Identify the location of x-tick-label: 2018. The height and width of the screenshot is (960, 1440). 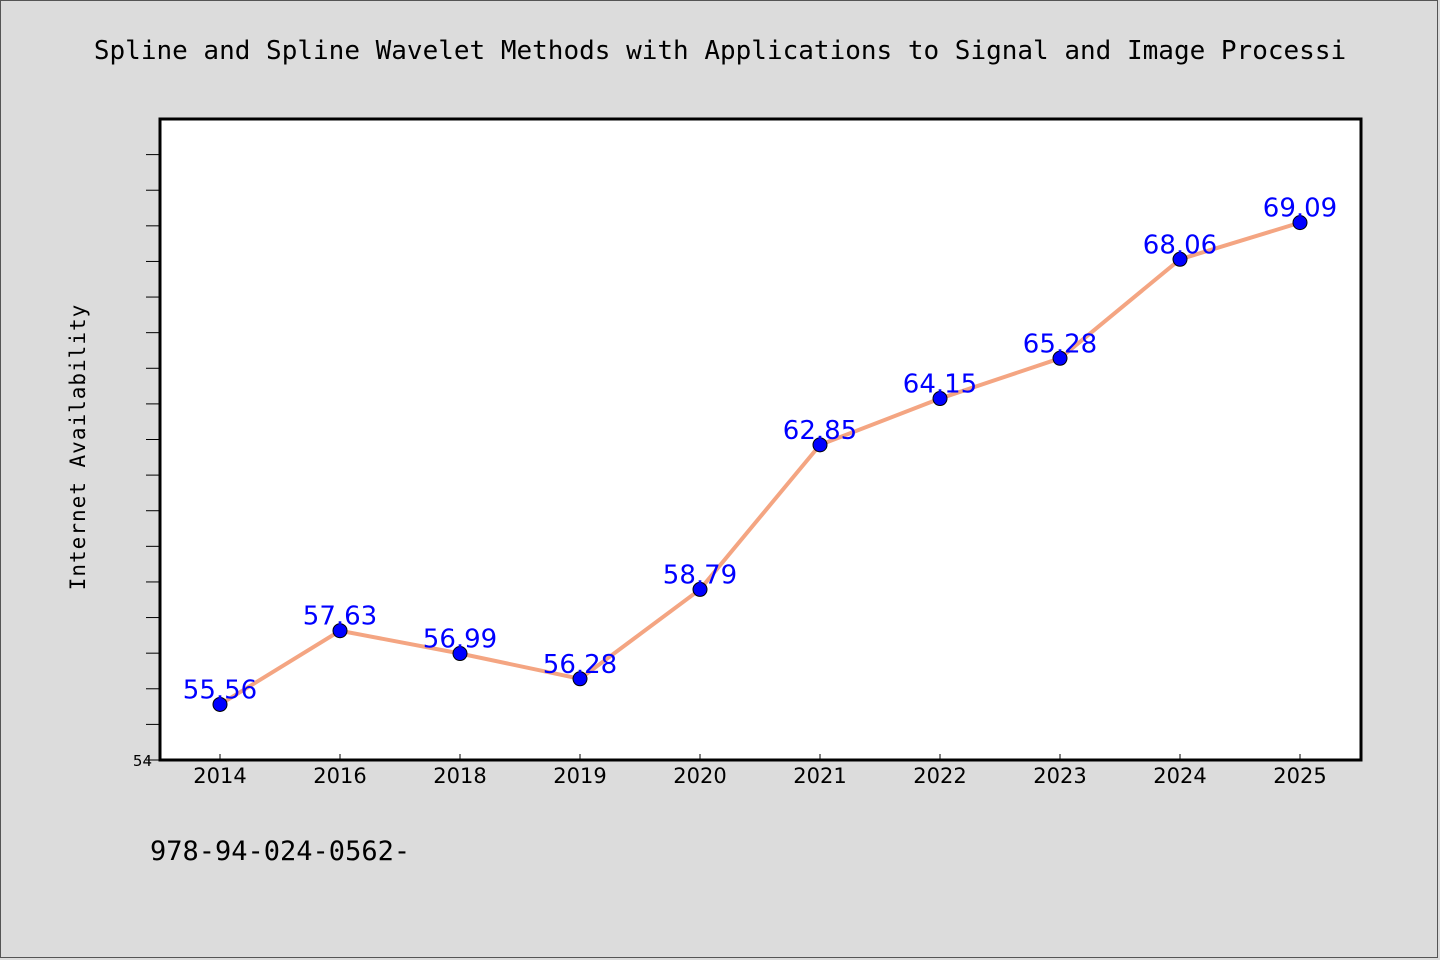
(459, 776).